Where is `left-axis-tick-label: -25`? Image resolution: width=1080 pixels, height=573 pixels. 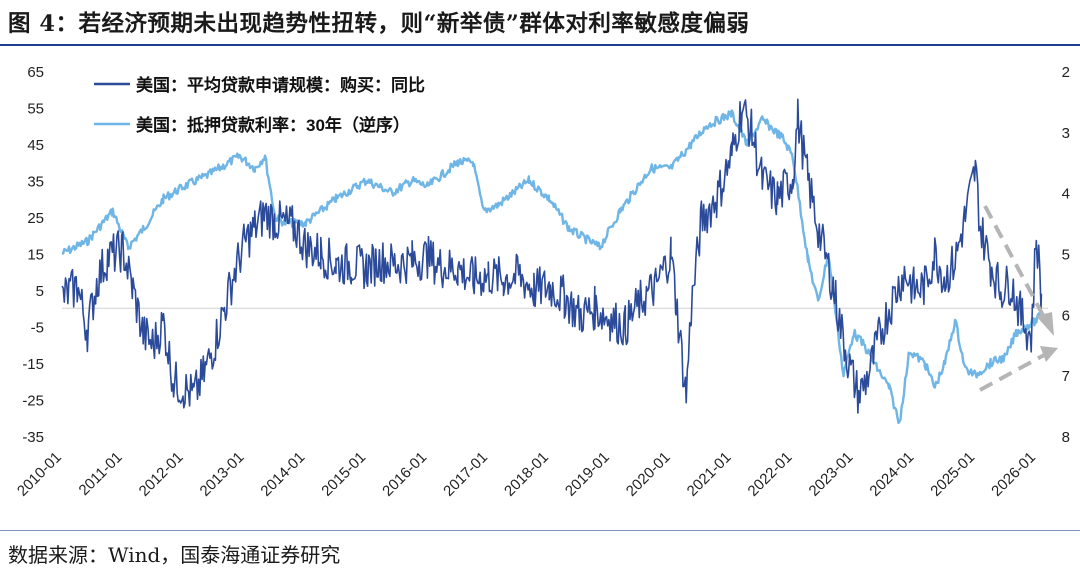 left-axis-tick-label: -25 is located at coordinates (33, 401).